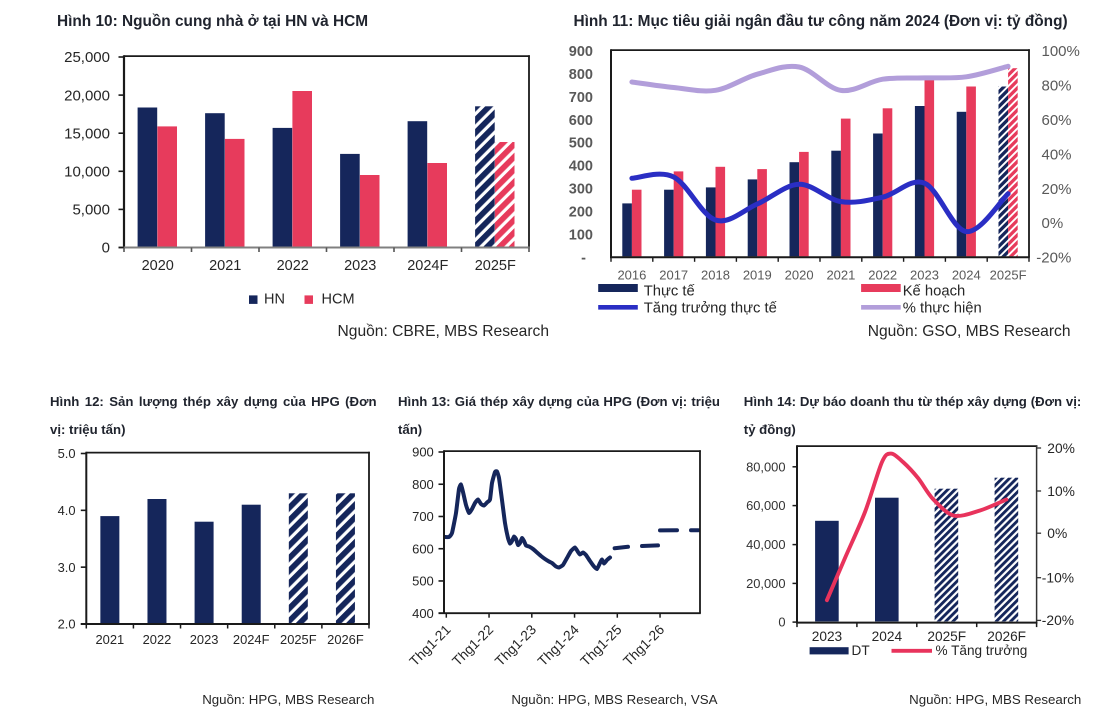 Image resolution: width=1113 pixels, height=722 pixels. Describe the element at coordinates (87, 133) in the screenshot. I see `svg-text: 15,000` at that location.